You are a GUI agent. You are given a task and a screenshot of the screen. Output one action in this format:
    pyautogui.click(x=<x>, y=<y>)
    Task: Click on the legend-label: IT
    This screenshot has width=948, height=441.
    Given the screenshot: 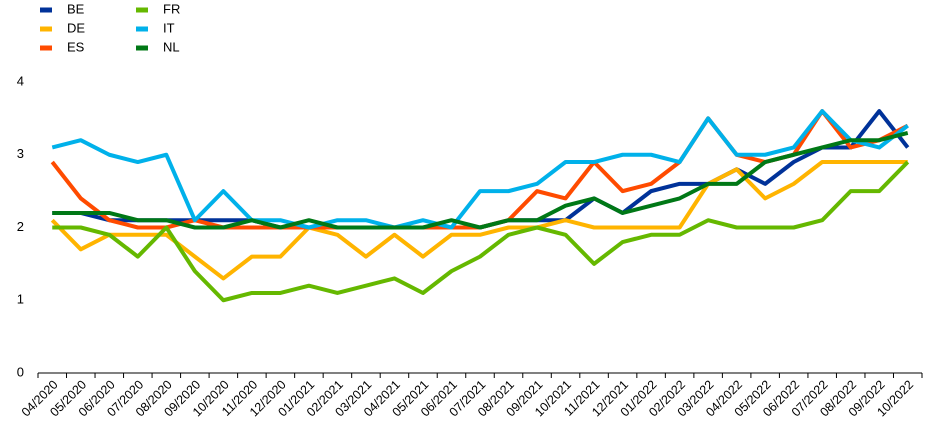 What is the action you would take?
    pyautogui.click(x=169, y=27)
    